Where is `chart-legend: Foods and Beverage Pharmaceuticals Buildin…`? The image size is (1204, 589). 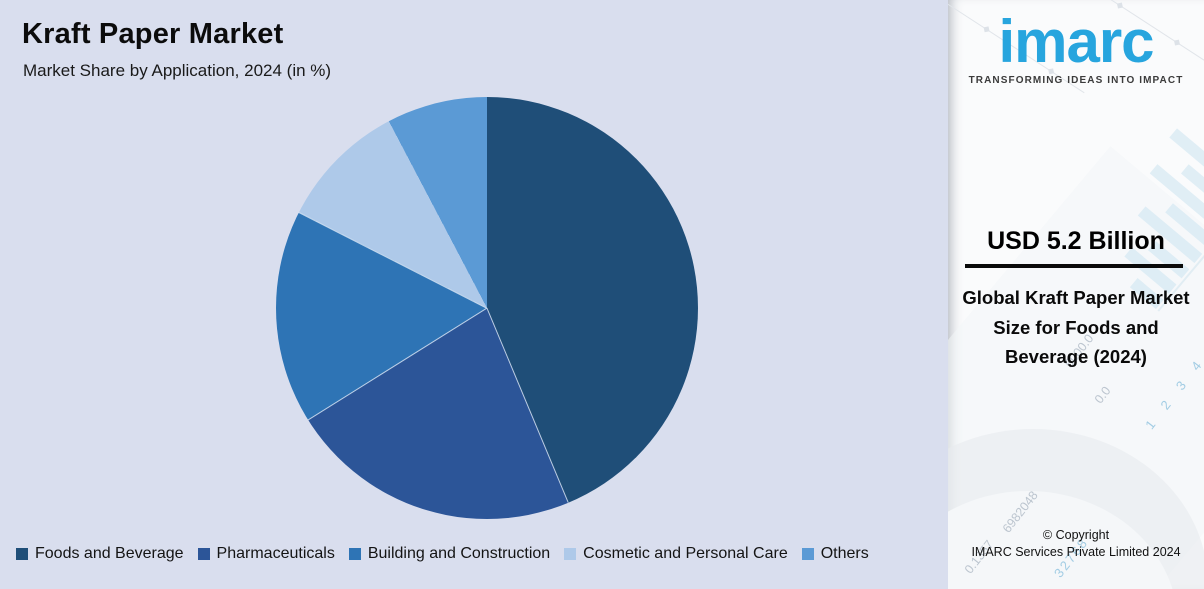
chart-legend: Foods and Beverage Pharmaceuticals Buildin… is located at coordinates (481, 554).